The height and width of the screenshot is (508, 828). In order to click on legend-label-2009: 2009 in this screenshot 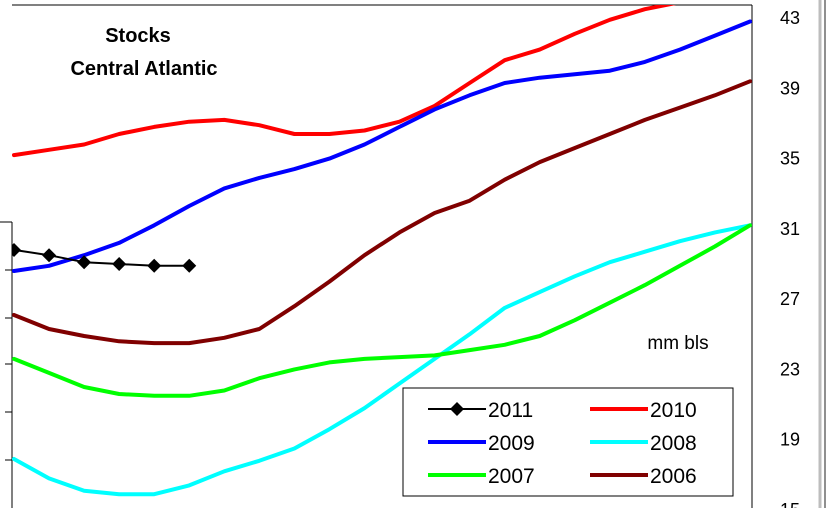, I will do `click(511, 443)`.